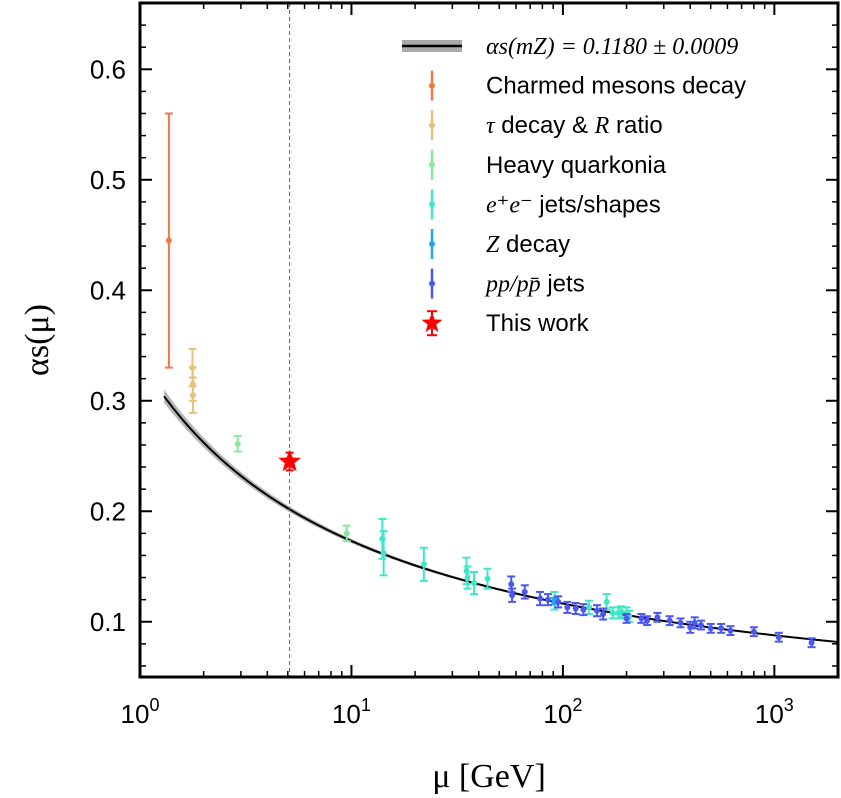 The width and height of the screenshot is (841, 798). Describe the element at coordinates (562, 712) in the screenshot. I see `x-tick-label: 10²` at that location.